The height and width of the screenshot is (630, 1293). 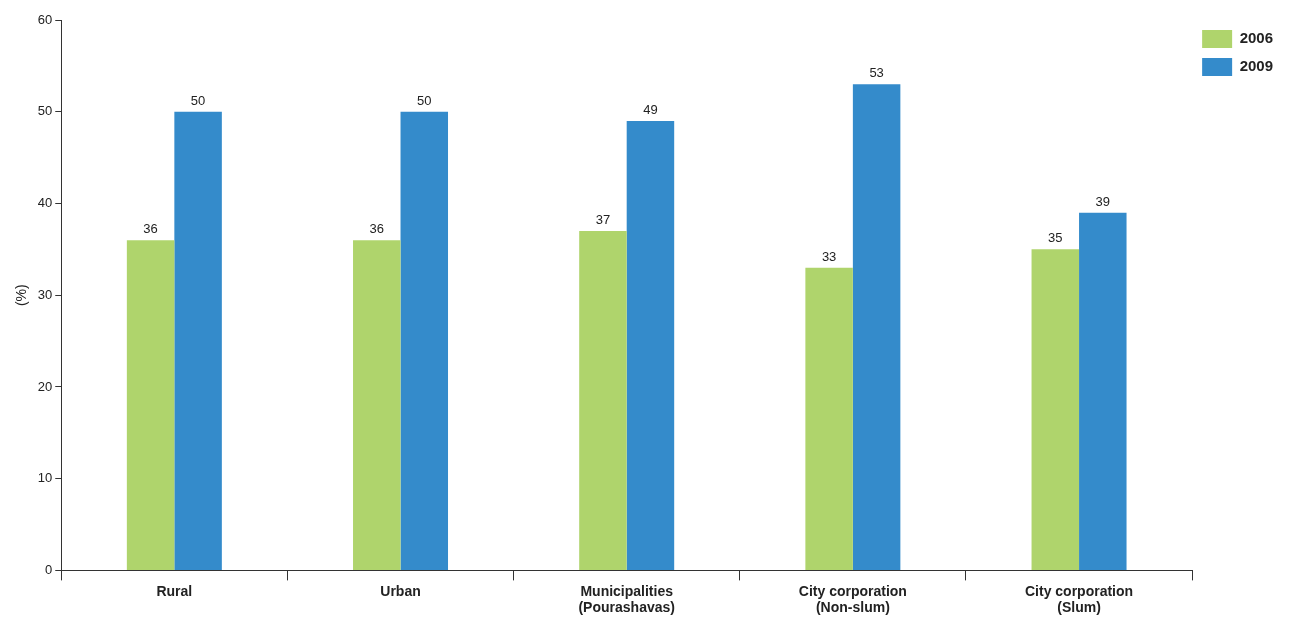 I want to click on x-tick-label: City corporation (Slum), so click(x=1079, y=599).